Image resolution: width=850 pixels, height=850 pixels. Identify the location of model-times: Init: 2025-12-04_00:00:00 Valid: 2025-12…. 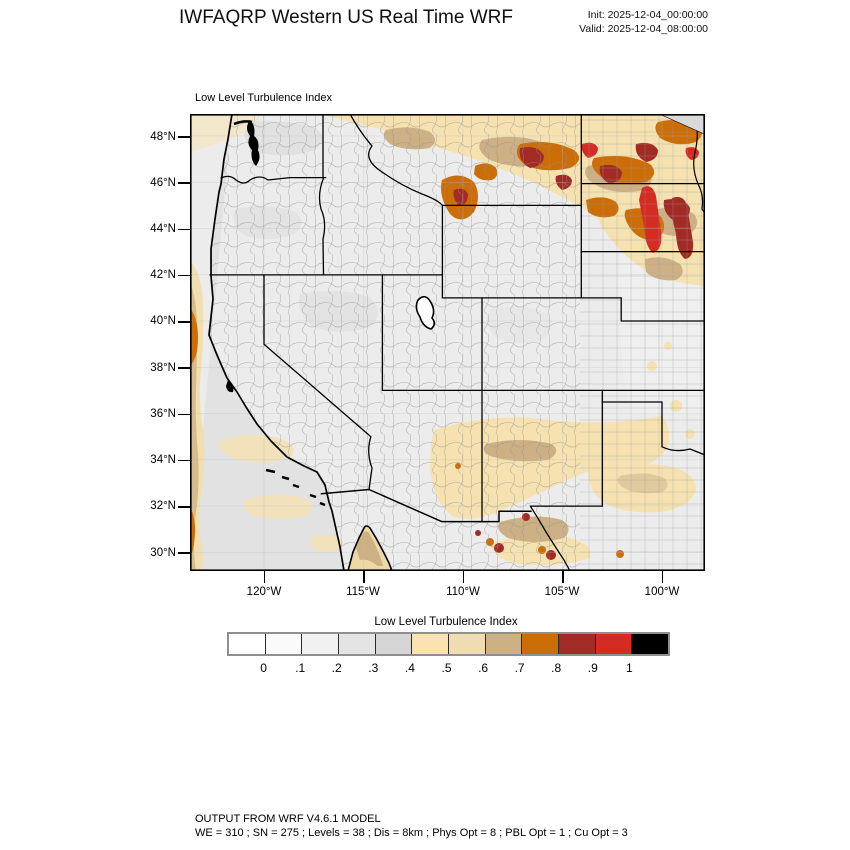
(643, 22).